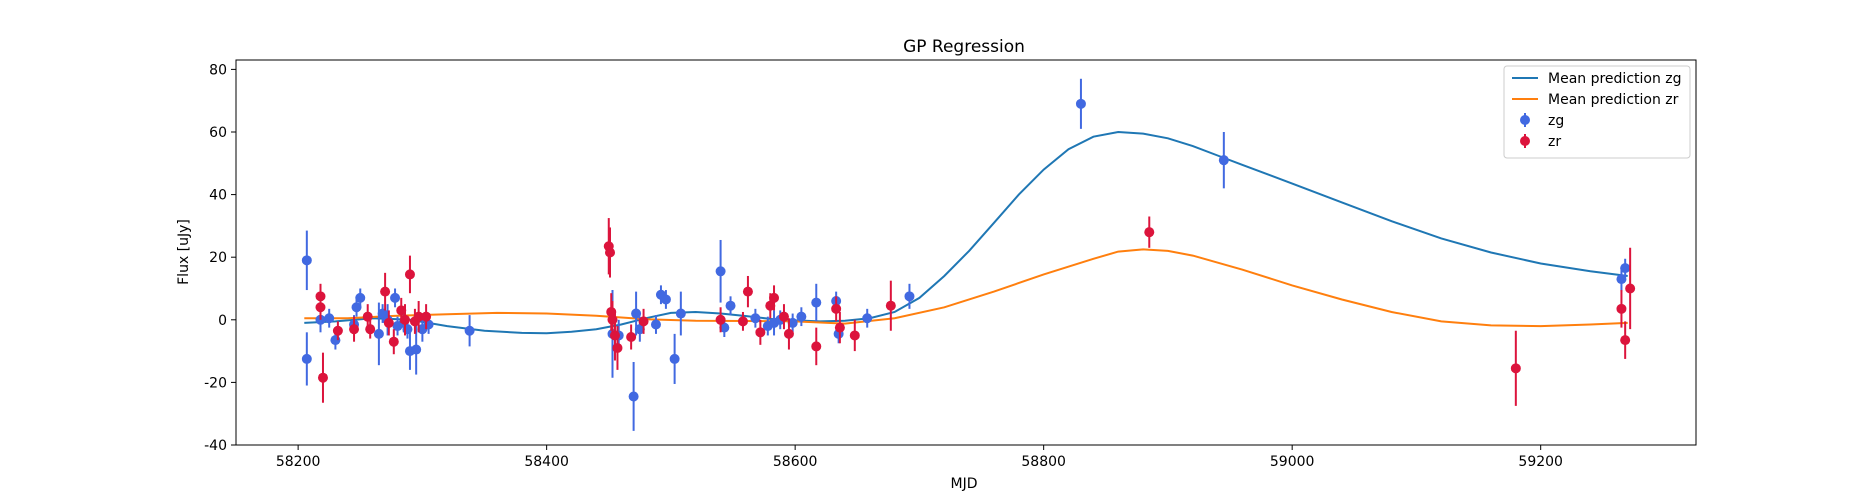 The height and width of the screenshot is (500, 1875). What do you see at coordinates (795, 462) in the screenshot?
I see `x-tick-label: 58600` at bounding box center [795, 462].